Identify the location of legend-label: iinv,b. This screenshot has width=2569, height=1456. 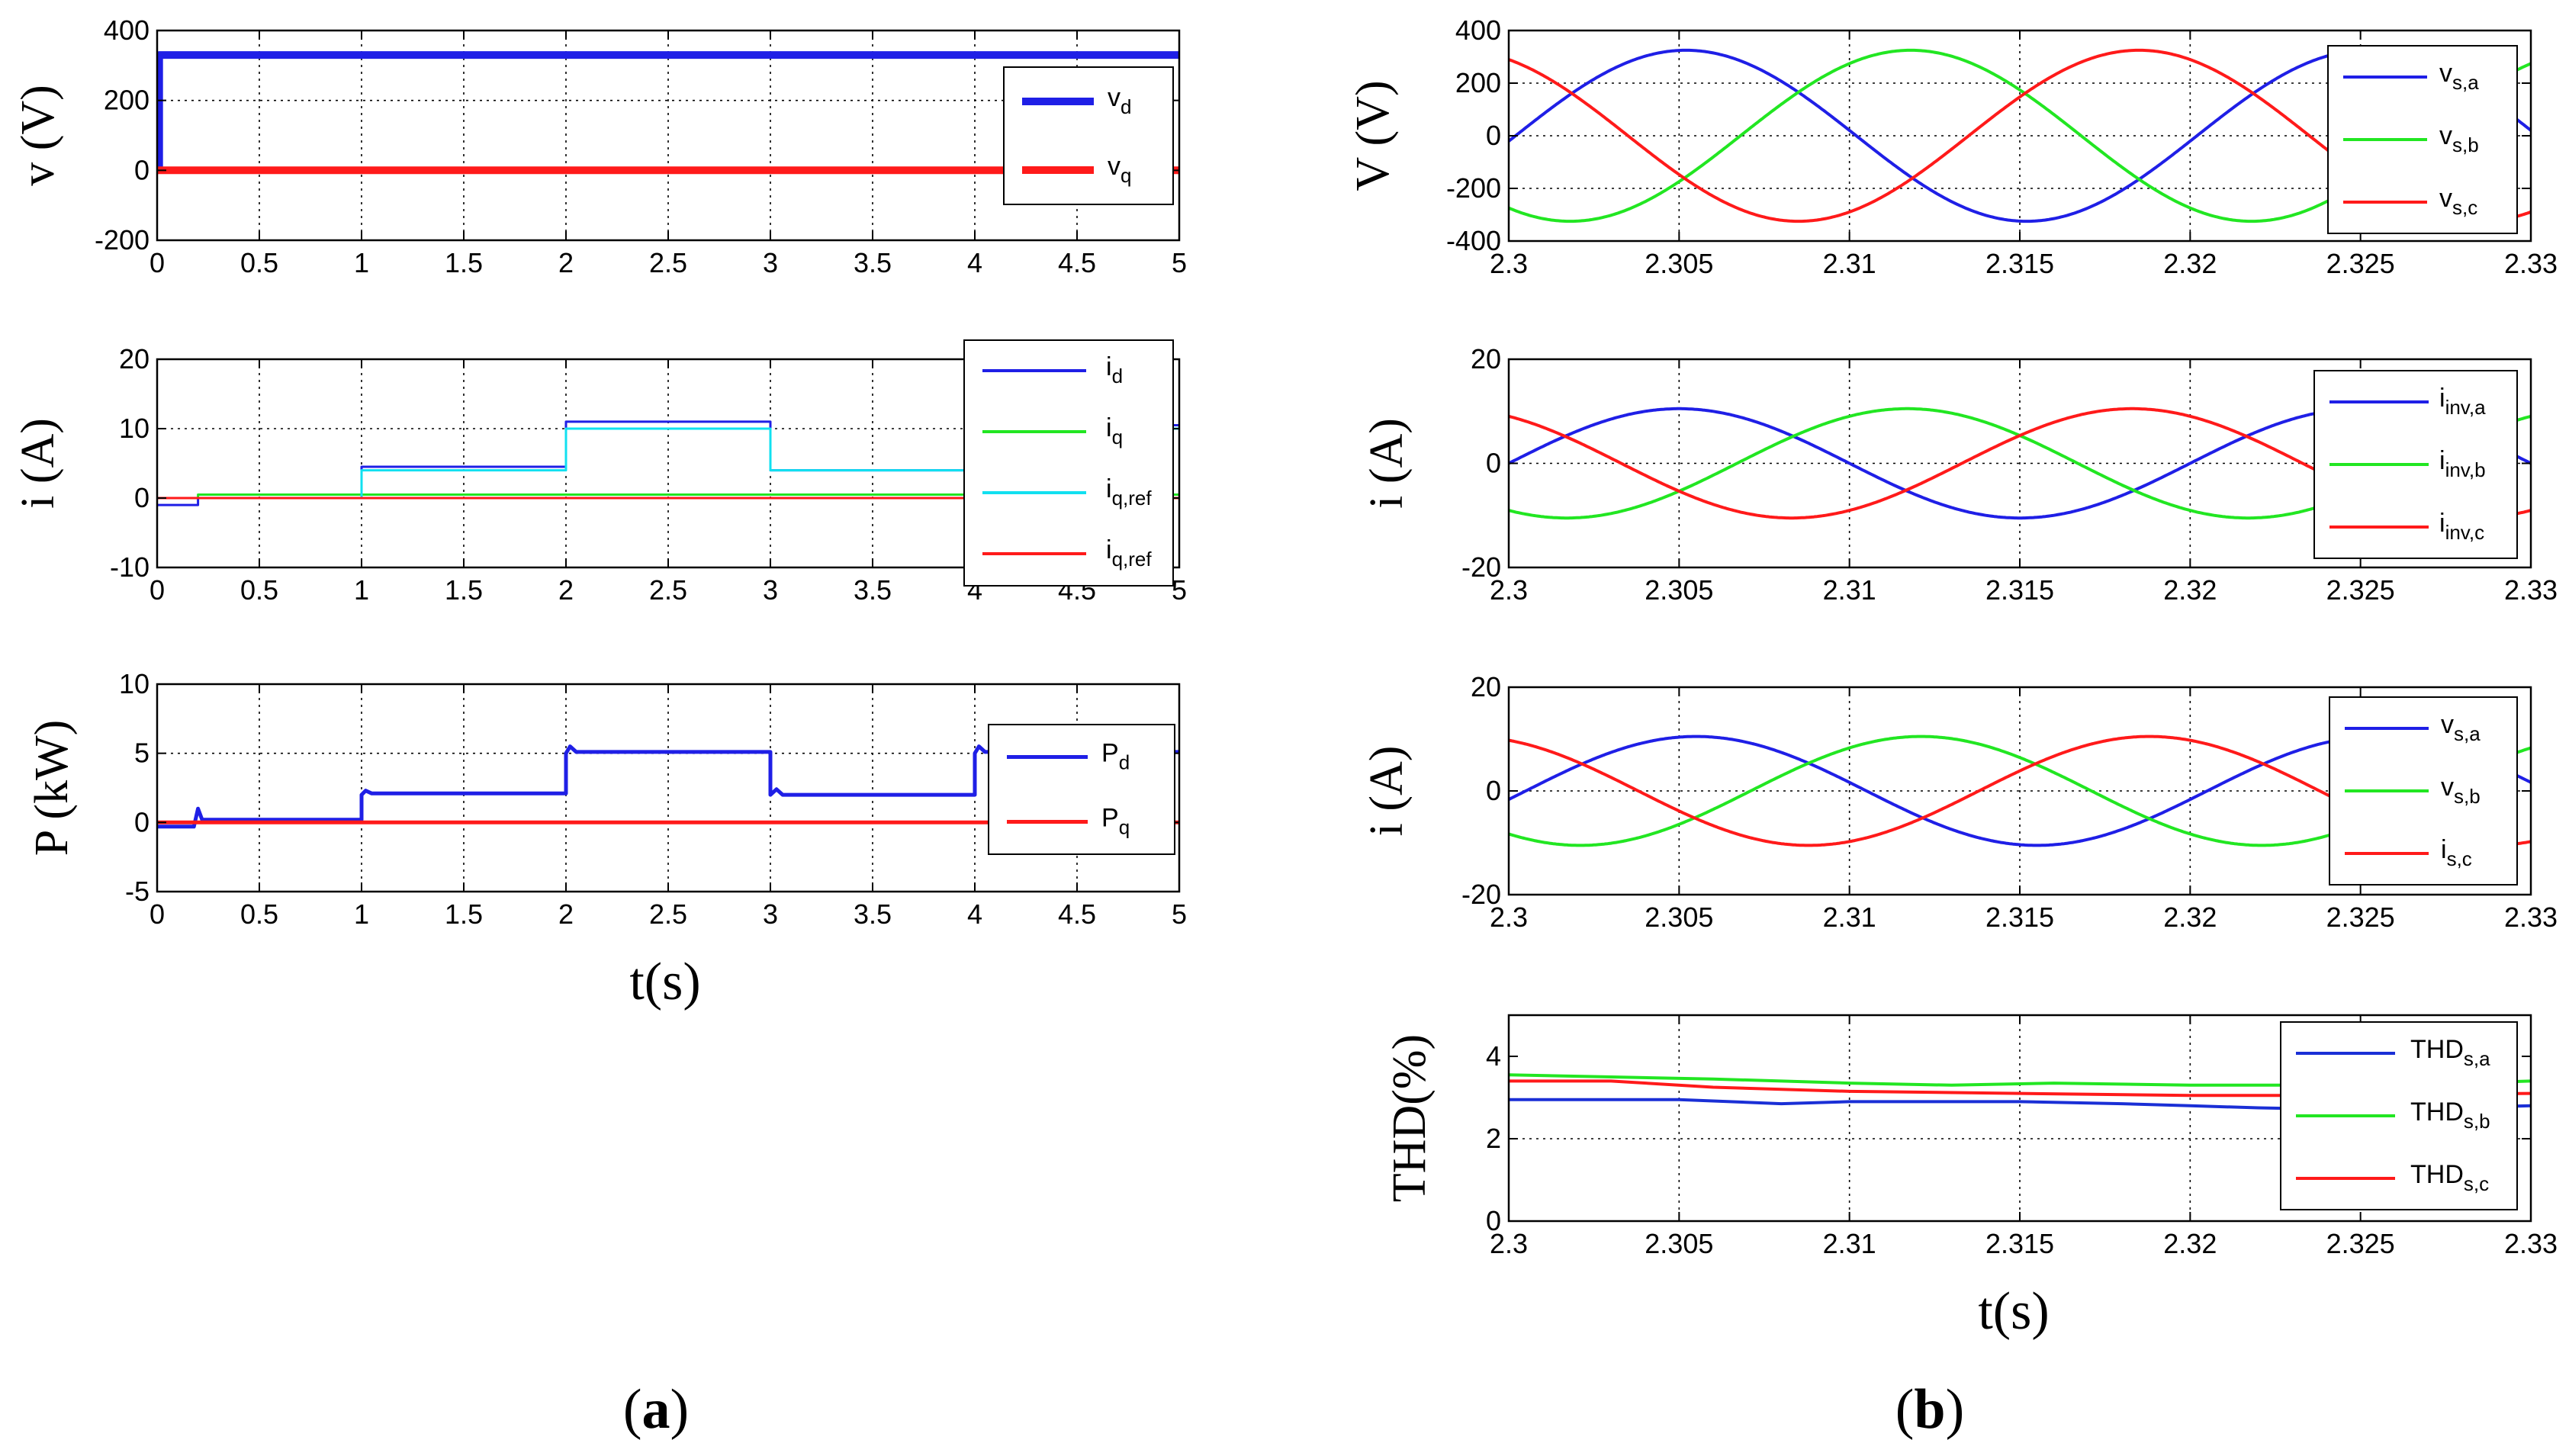
(2462, 464).